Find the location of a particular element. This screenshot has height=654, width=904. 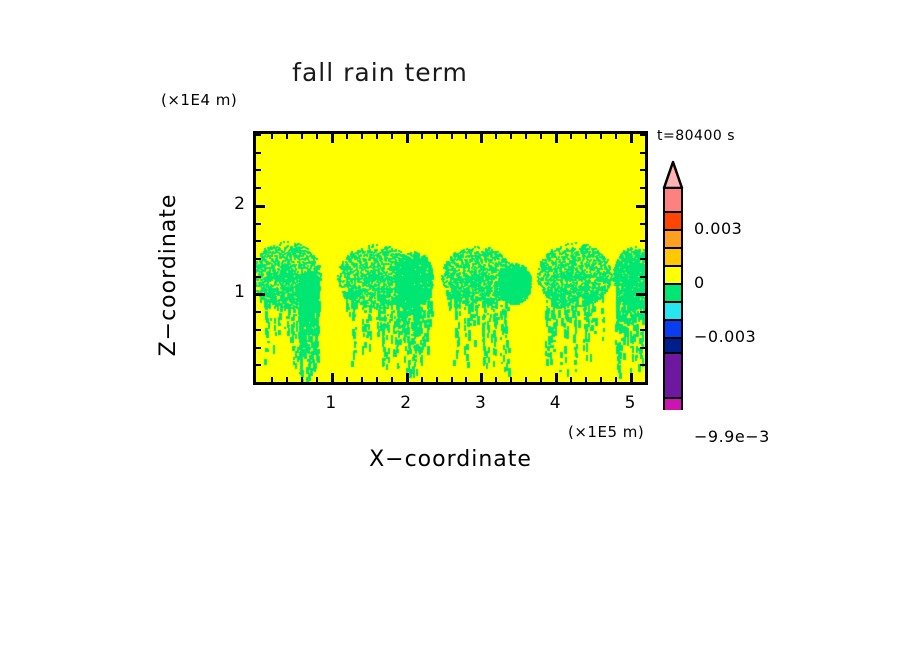

time-annotation: t=80400 s is located at coordinates (696, 136).